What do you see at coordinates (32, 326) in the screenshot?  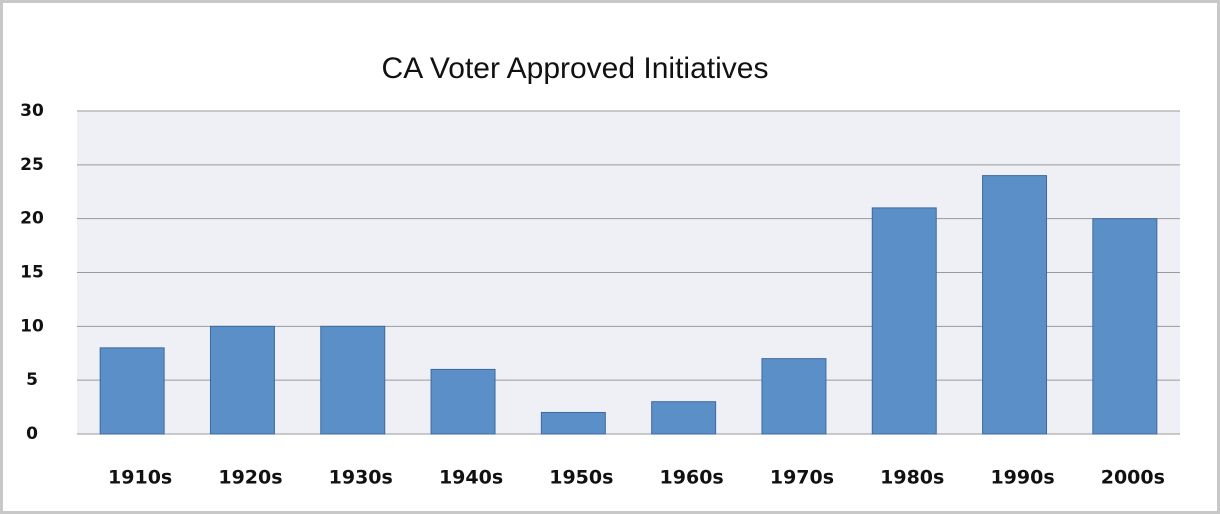 I see `y-tick-label: 10` at bounding box center [32, 326].